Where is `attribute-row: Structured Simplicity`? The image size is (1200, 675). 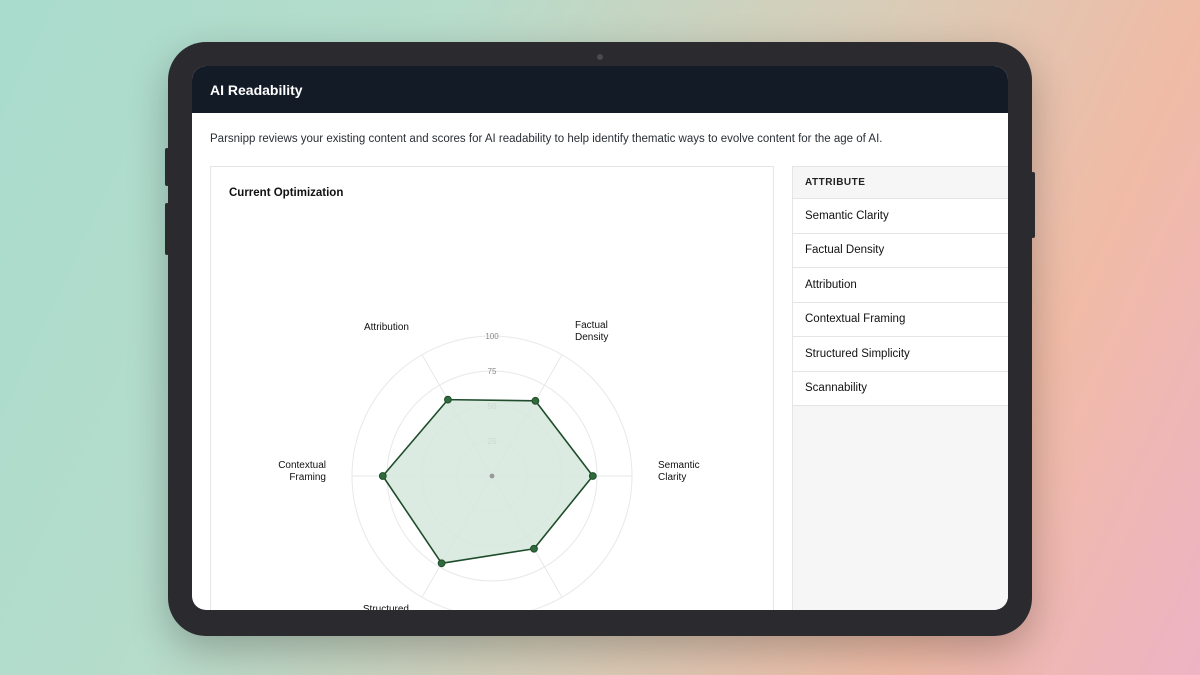
attribute-row: Structured Simplicity is located at coordinates (900, 354).